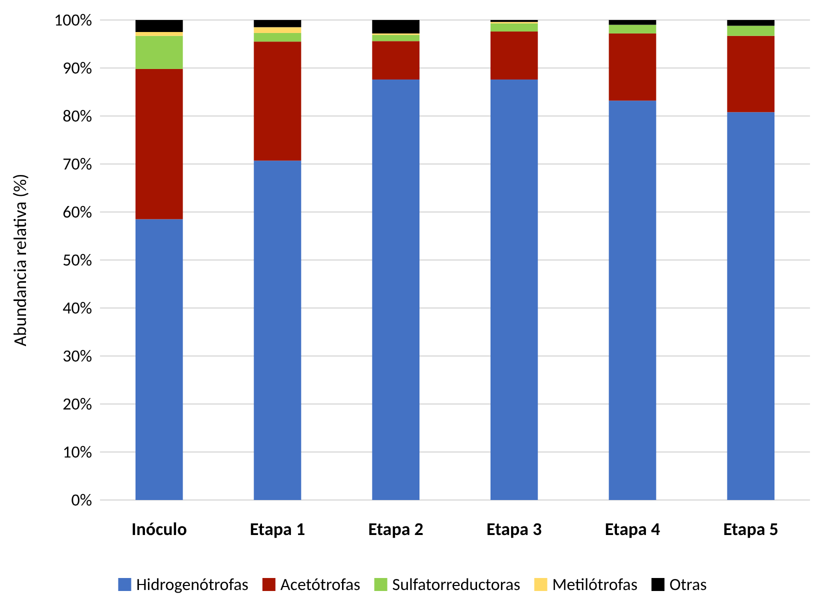 This screenshot has height=601, width=825. Describe the element at coordinates (77, 355) in the screenshot. I see `y-tick-label: 30%` at that location.